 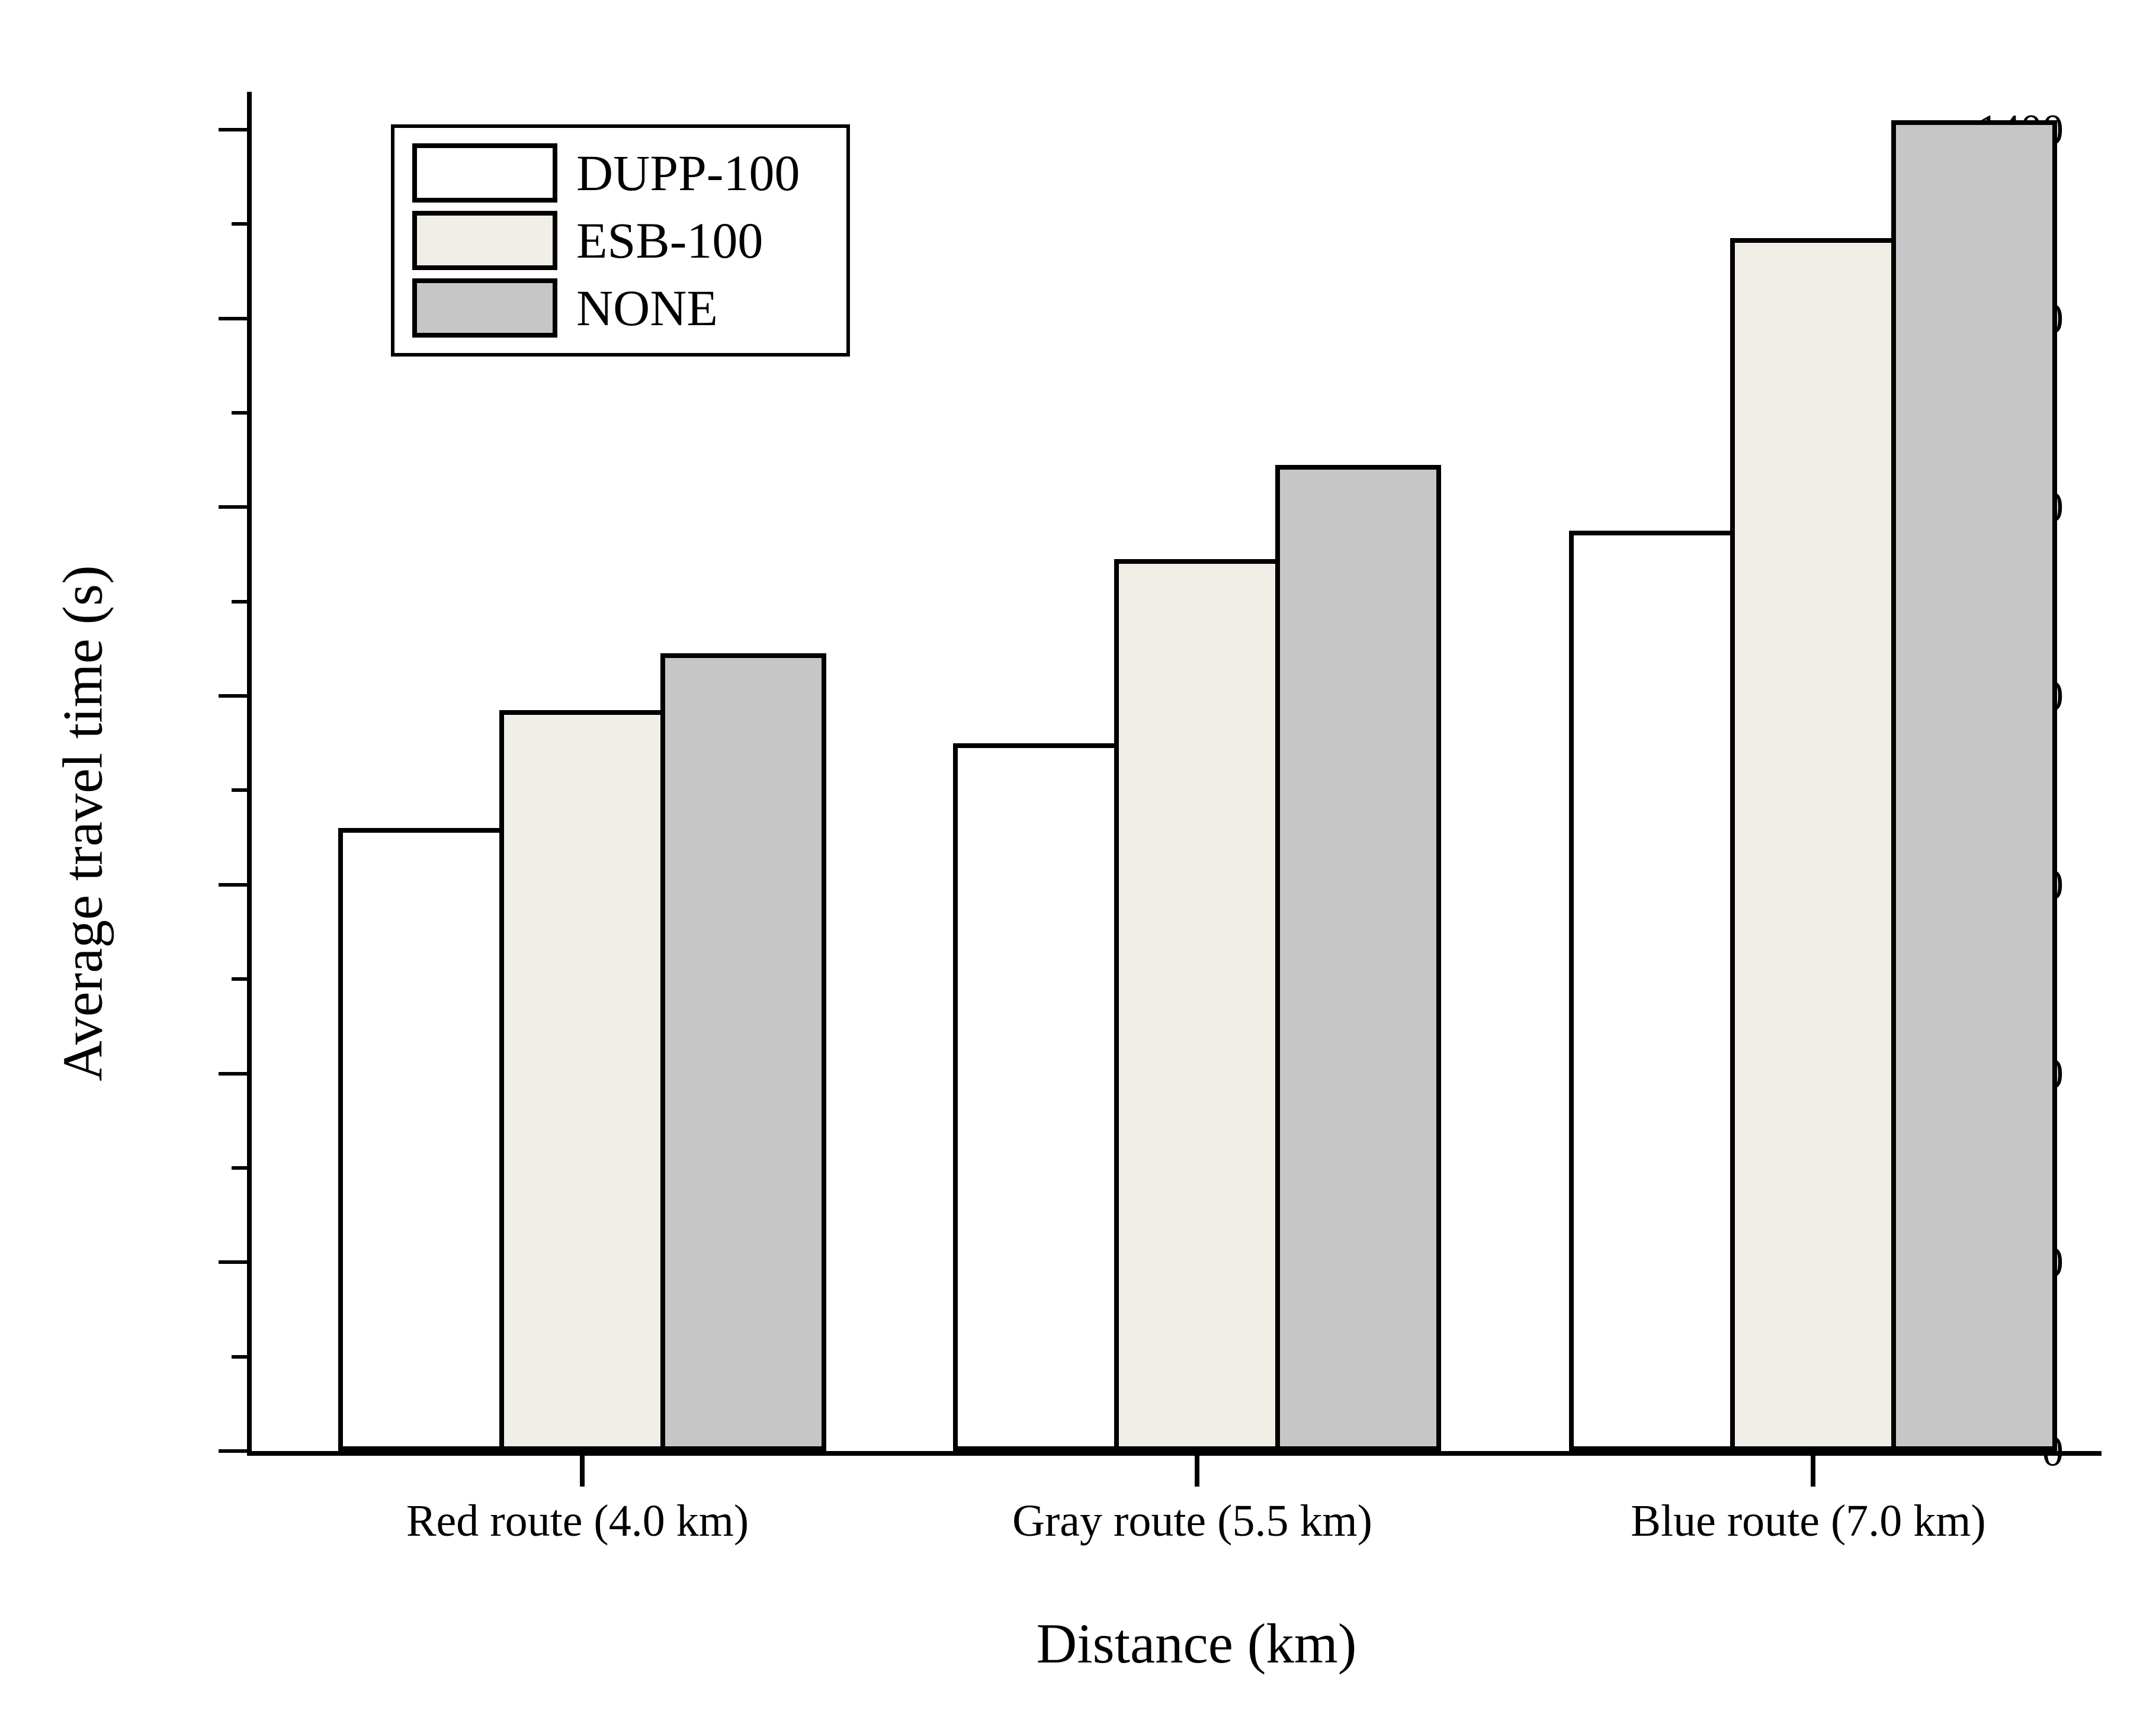 I want to click on x-category-label: Gray route (5.5 km), so click(x=1192, y=1521).